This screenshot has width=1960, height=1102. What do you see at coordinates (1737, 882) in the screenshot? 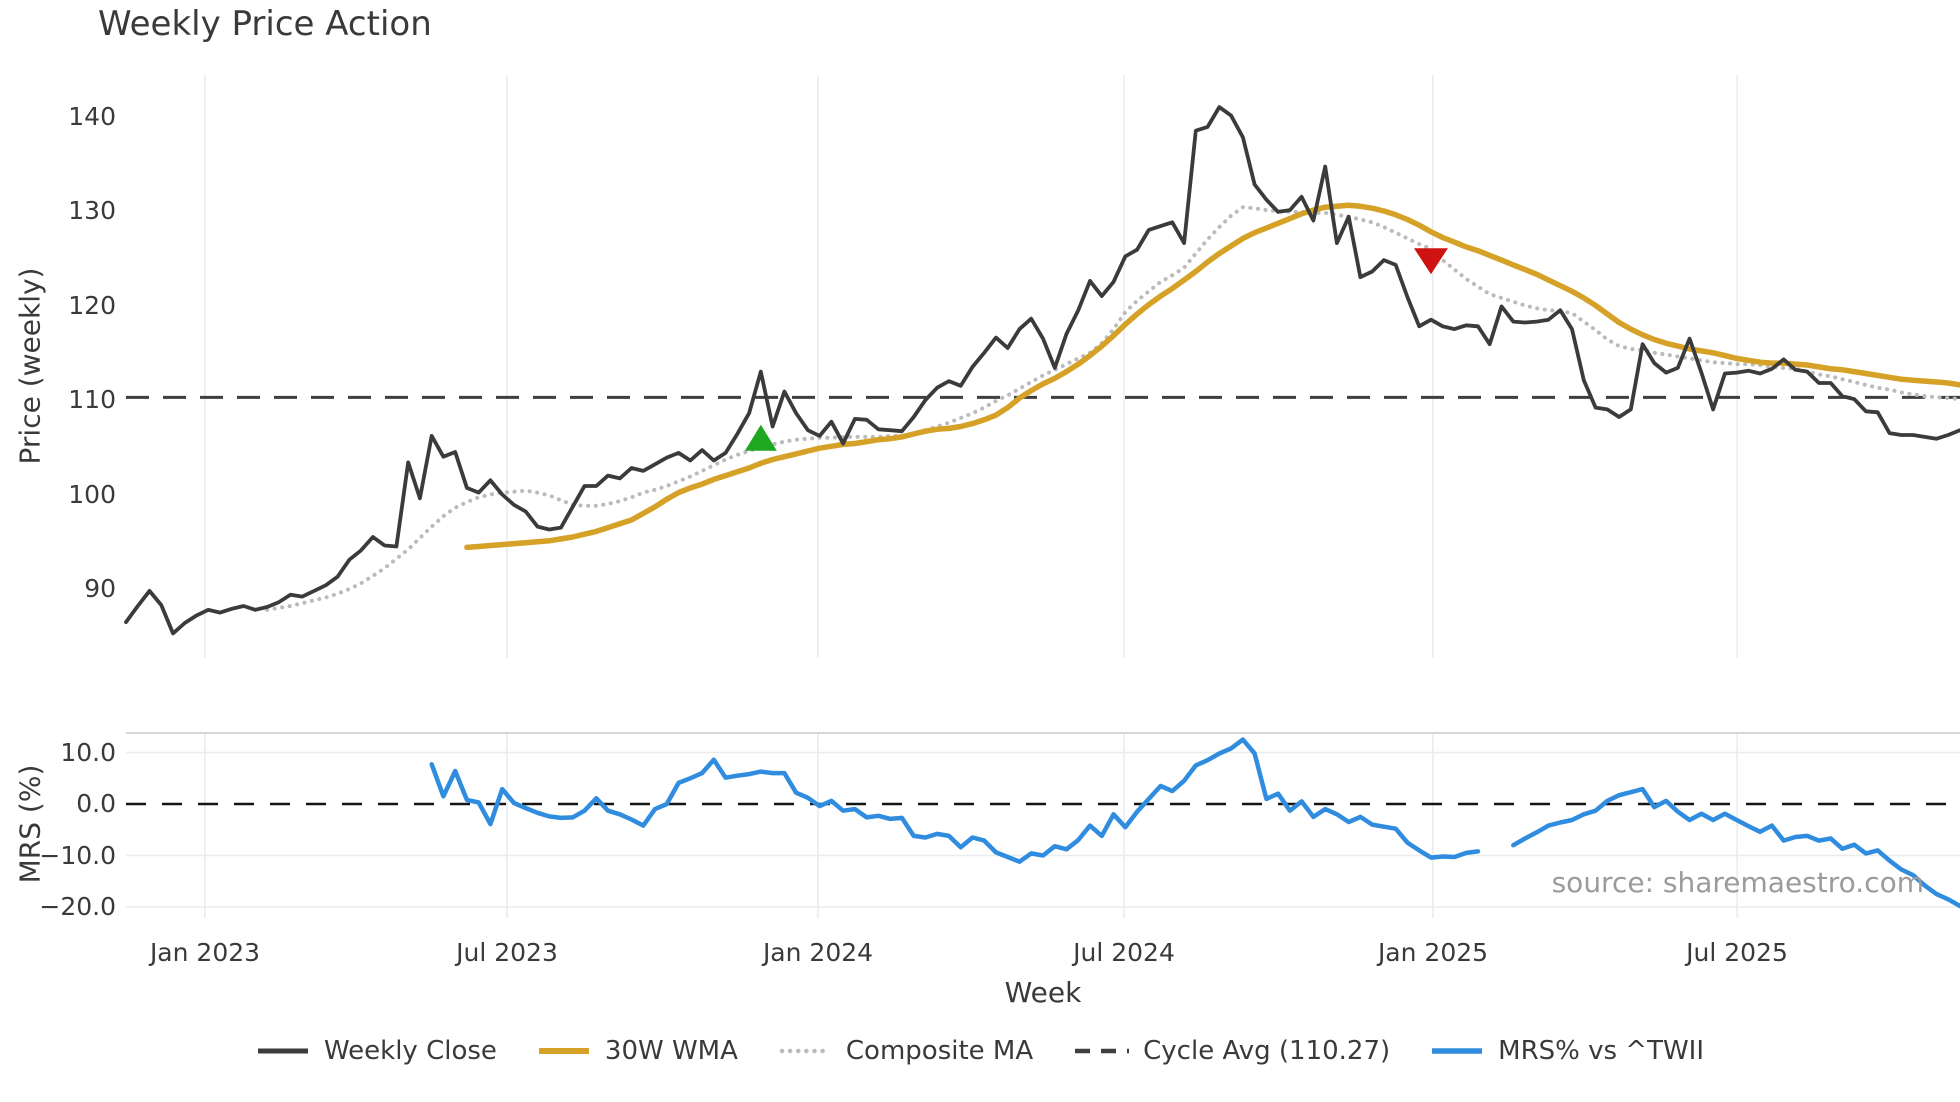
I see `source-watermark: source: sharemaestro.com` at bounding box center [1737, 882].